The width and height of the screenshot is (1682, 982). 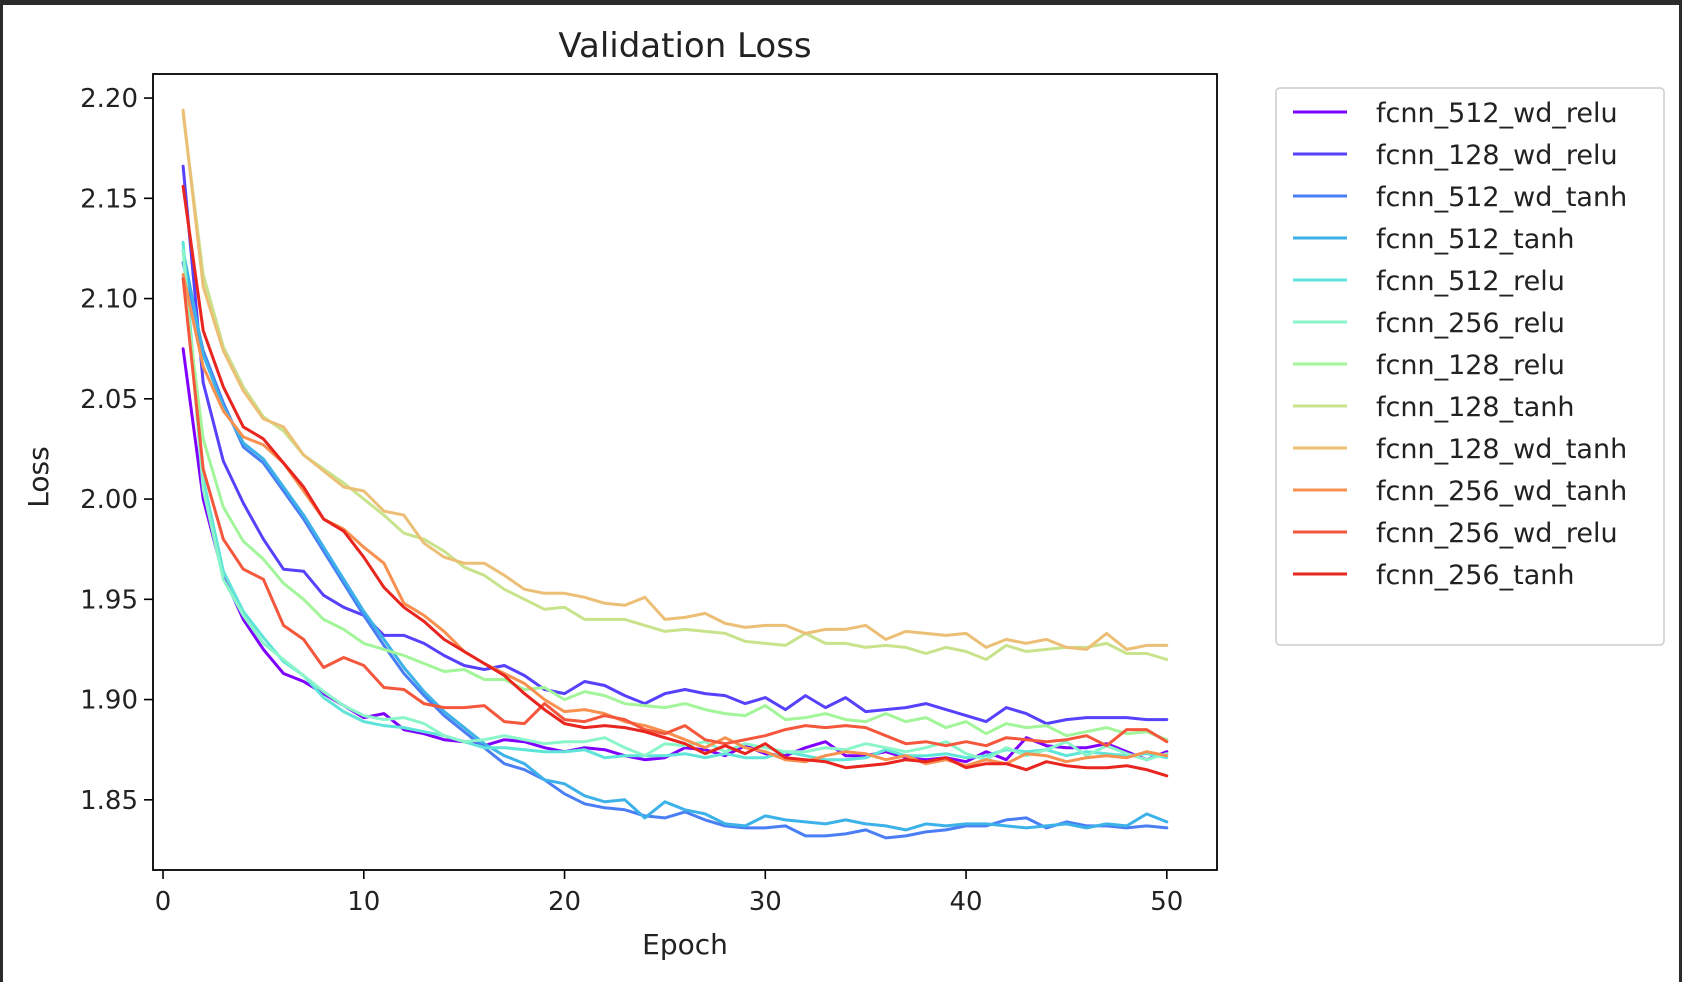 What do you see at coordinates (1501, 197) in the screenshot?
I see `legend-label: fcnn_512_wd_tanh` at bounding box center [1501, 197].